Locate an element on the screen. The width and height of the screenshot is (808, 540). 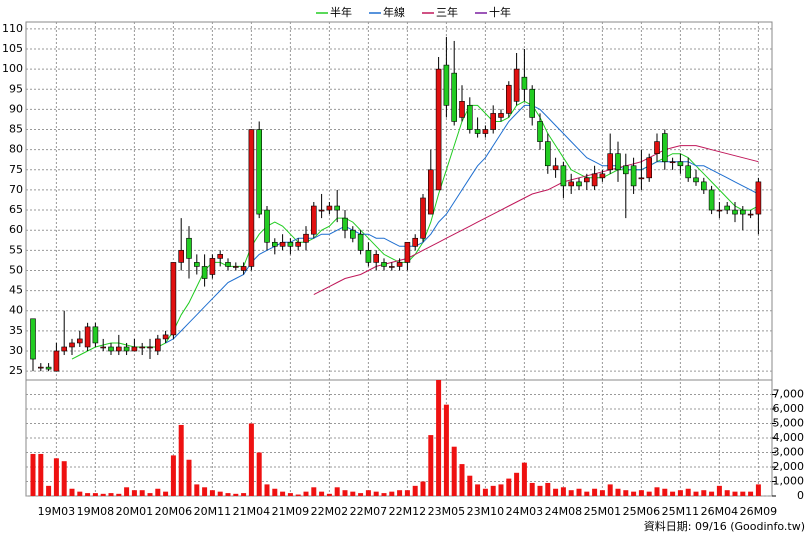
x-tick-label: 24M03 is located at coordinates (525, 511).